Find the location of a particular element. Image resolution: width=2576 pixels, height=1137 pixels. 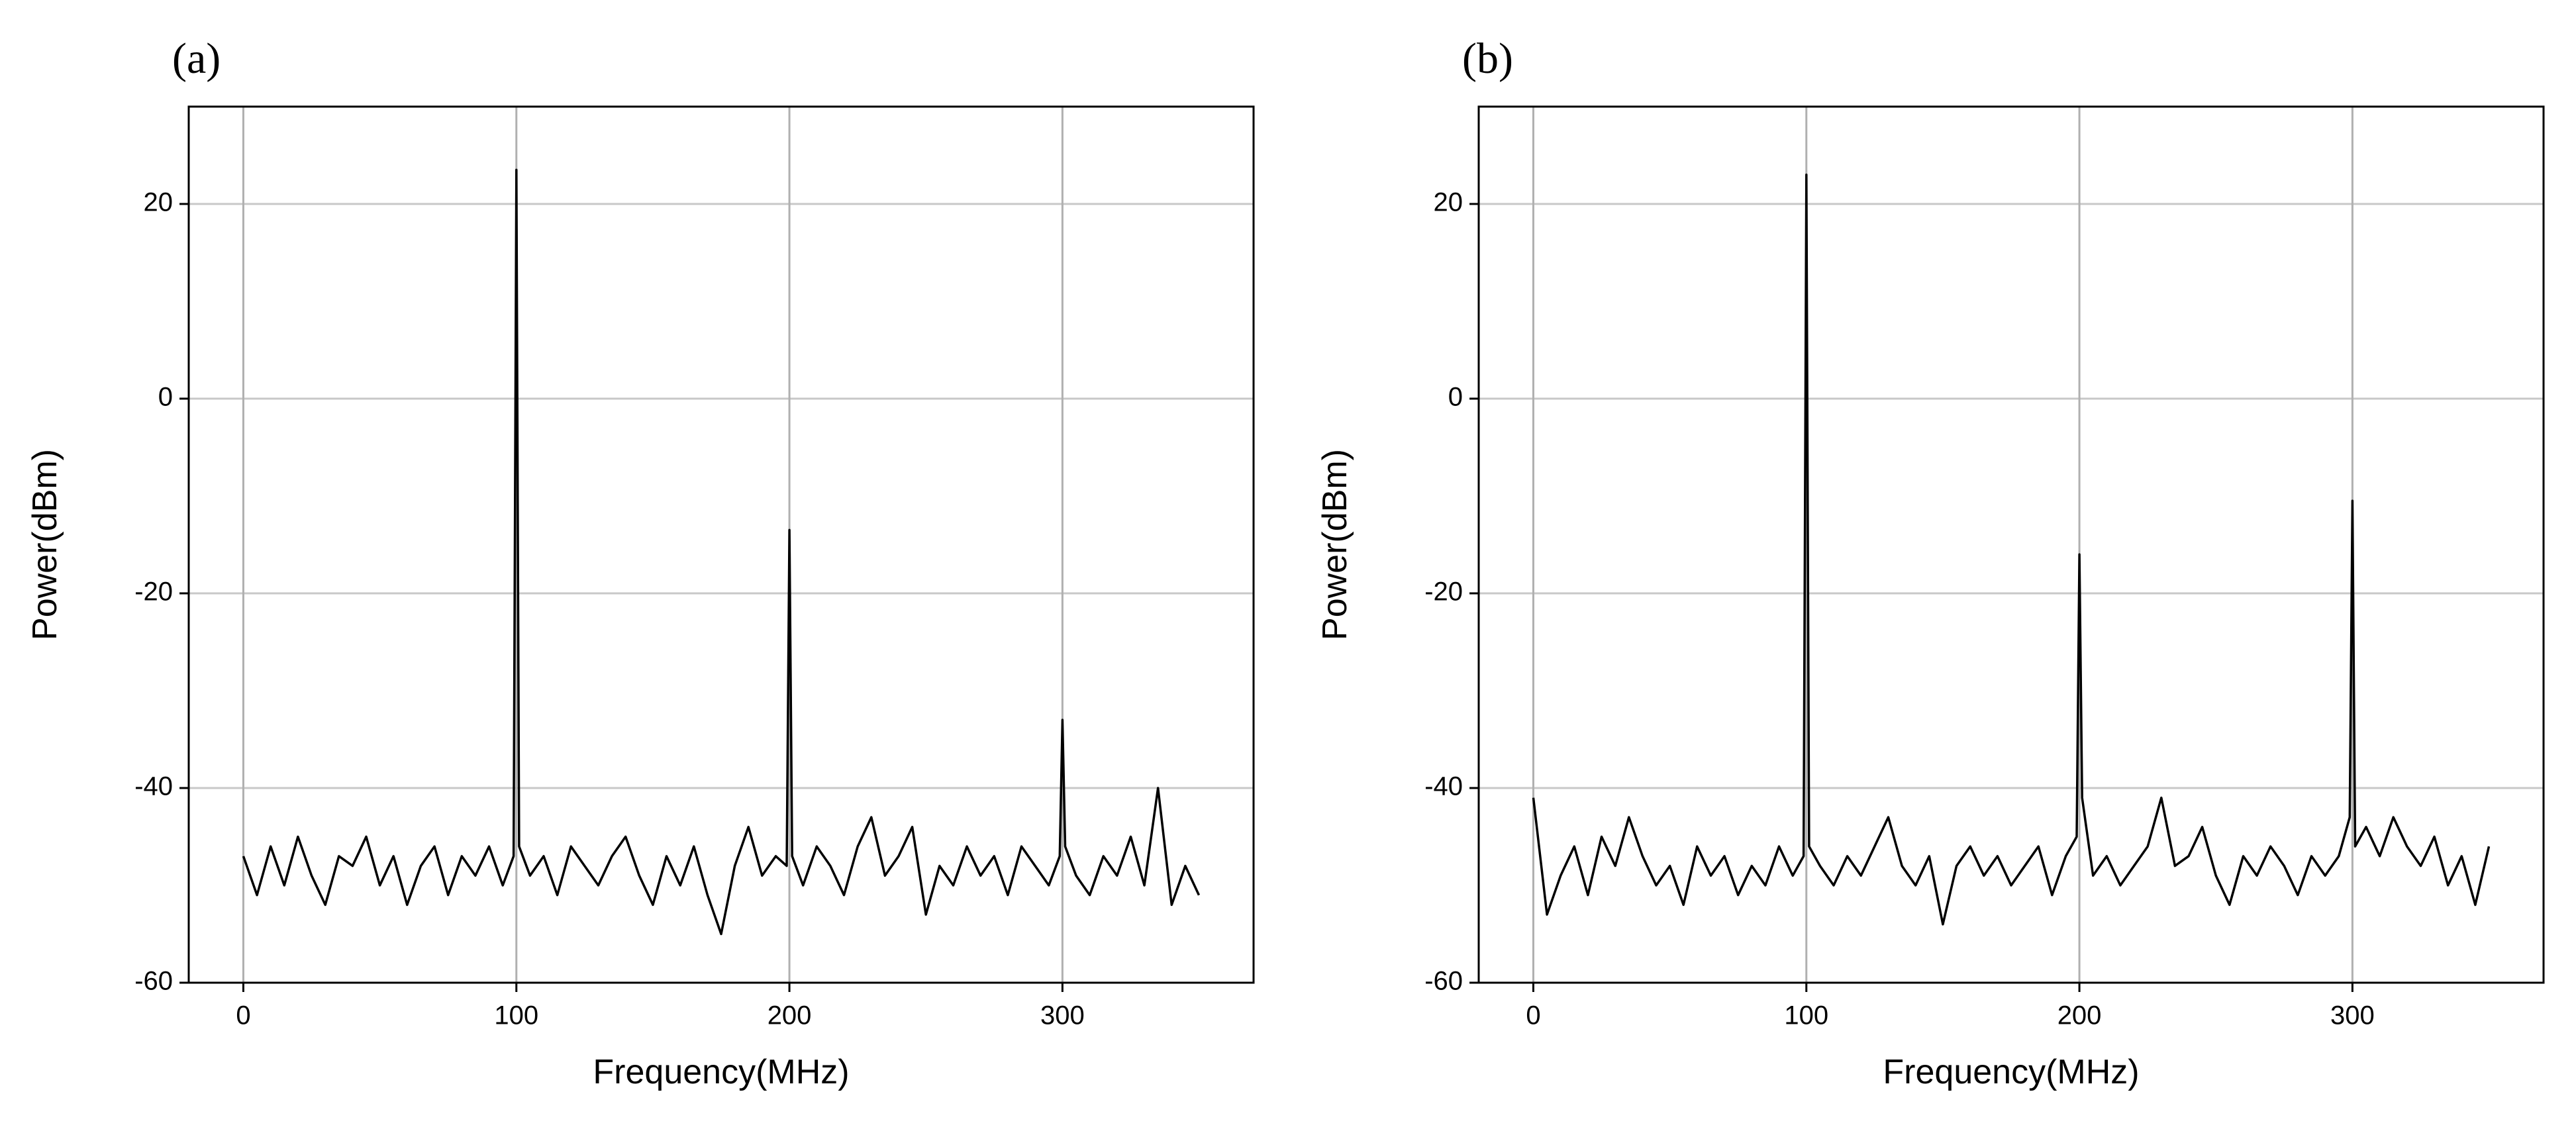

panel-label: (a) is located at coordinates (196, 58).